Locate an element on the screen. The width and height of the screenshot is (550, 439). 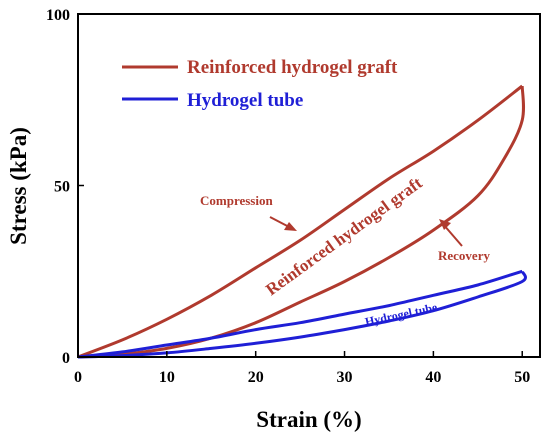
recovery-label: Recovery is located at coordinates (464, 255).